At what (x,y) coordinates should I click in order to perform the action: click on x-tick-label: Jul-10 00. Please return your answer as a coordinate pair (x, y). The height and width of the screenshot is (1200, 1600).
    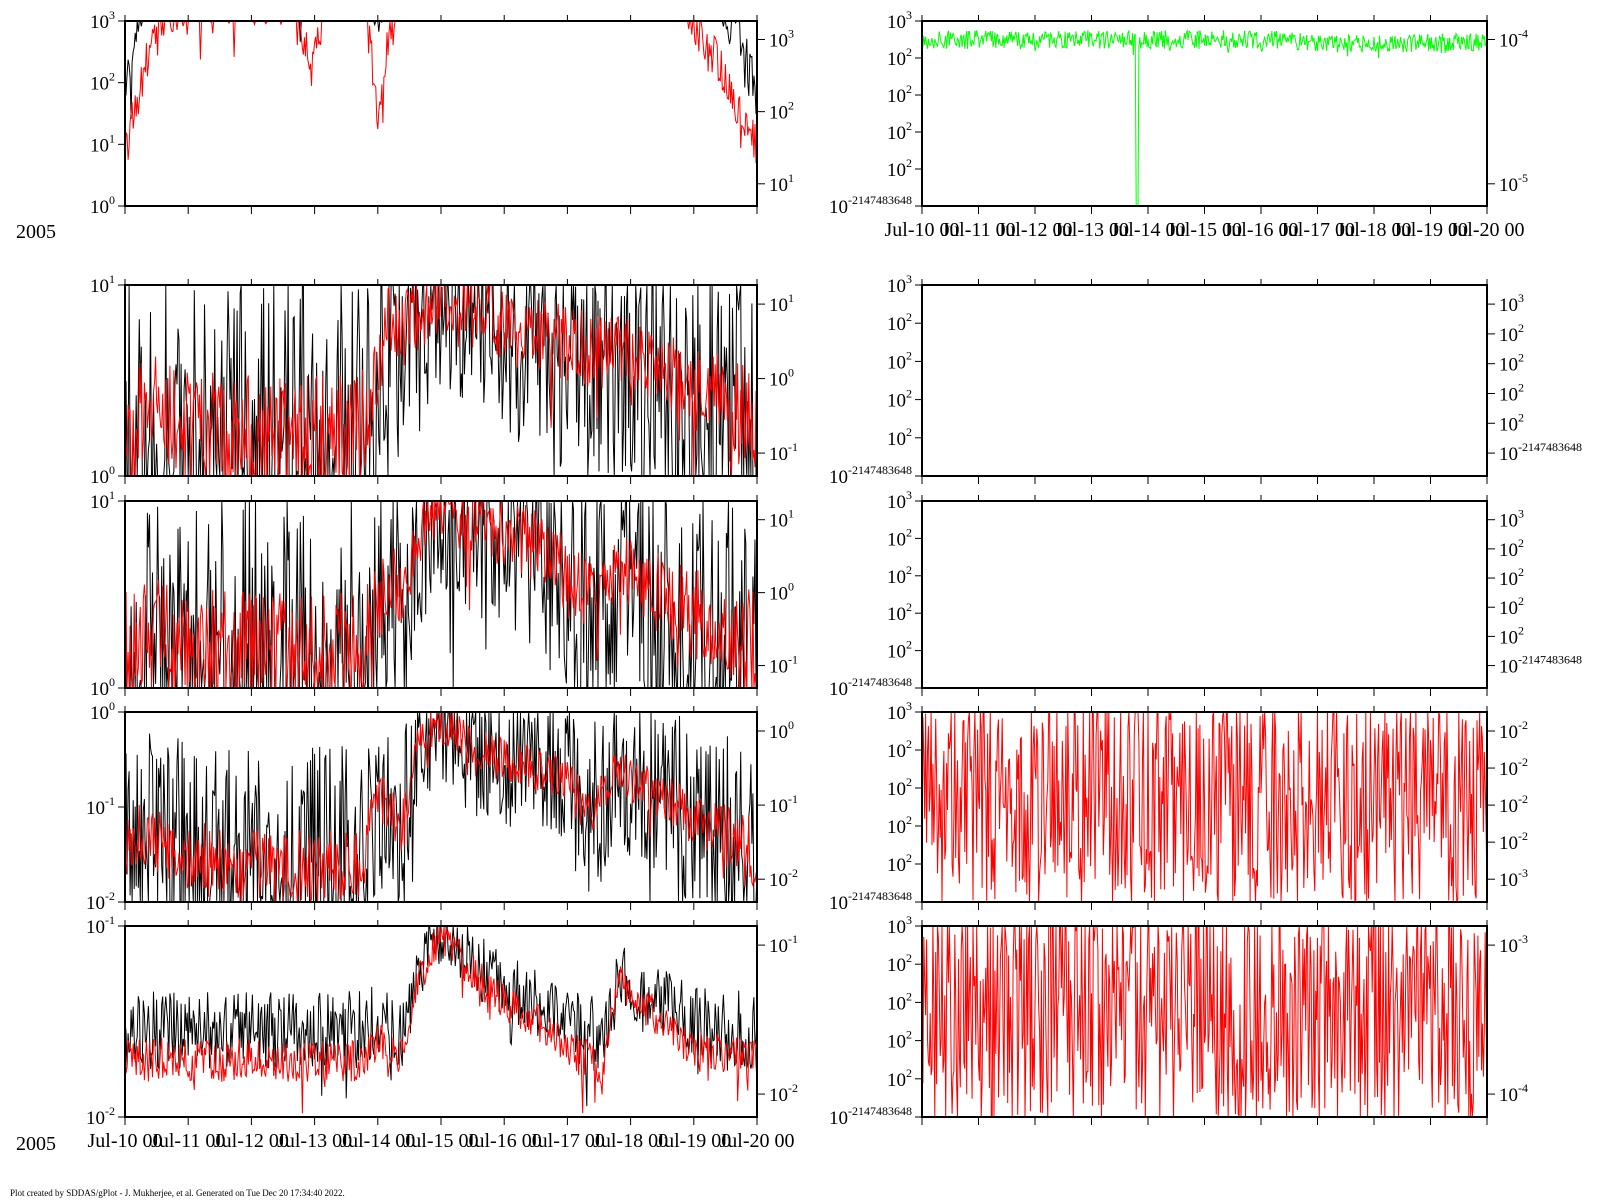
    Looking at the image, I should click on (125, 1141).